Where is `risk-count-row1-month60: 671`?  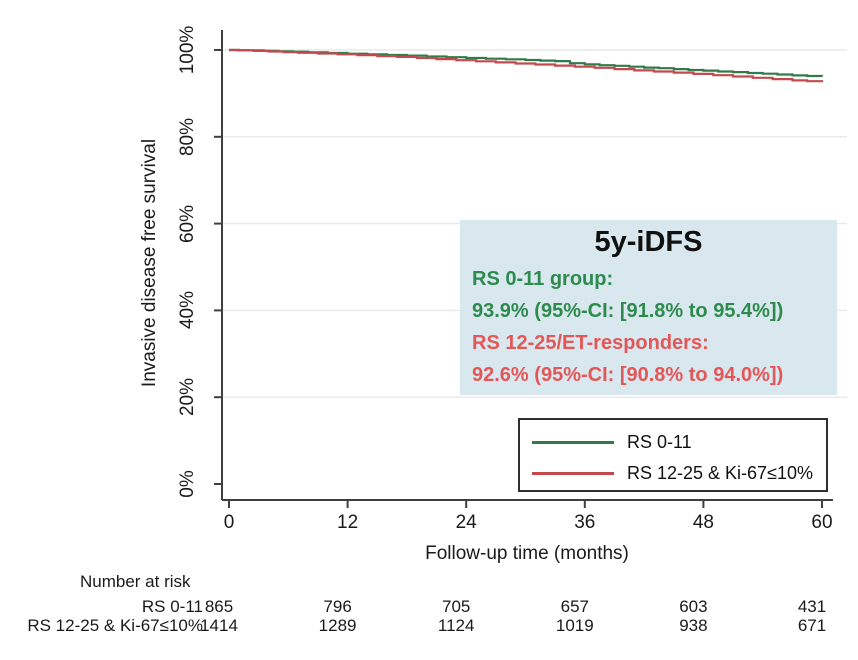
risk-count-row1-month60: 671 is located at coordinates (812, 625).